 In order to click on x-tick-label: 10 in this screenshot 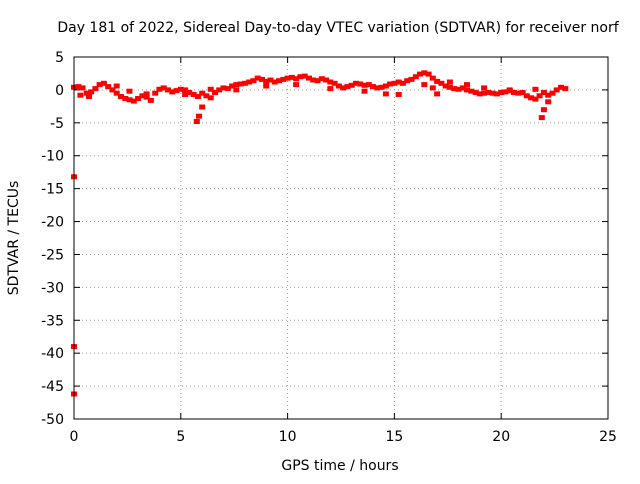, I will do `click(288, 437)`.